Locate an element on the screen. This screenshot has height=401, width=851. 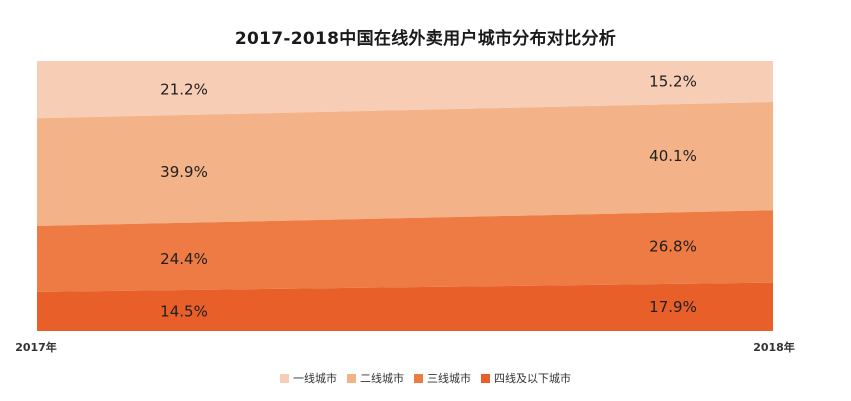
legend-label: 一线城市 is located at coordinates (315, 378).